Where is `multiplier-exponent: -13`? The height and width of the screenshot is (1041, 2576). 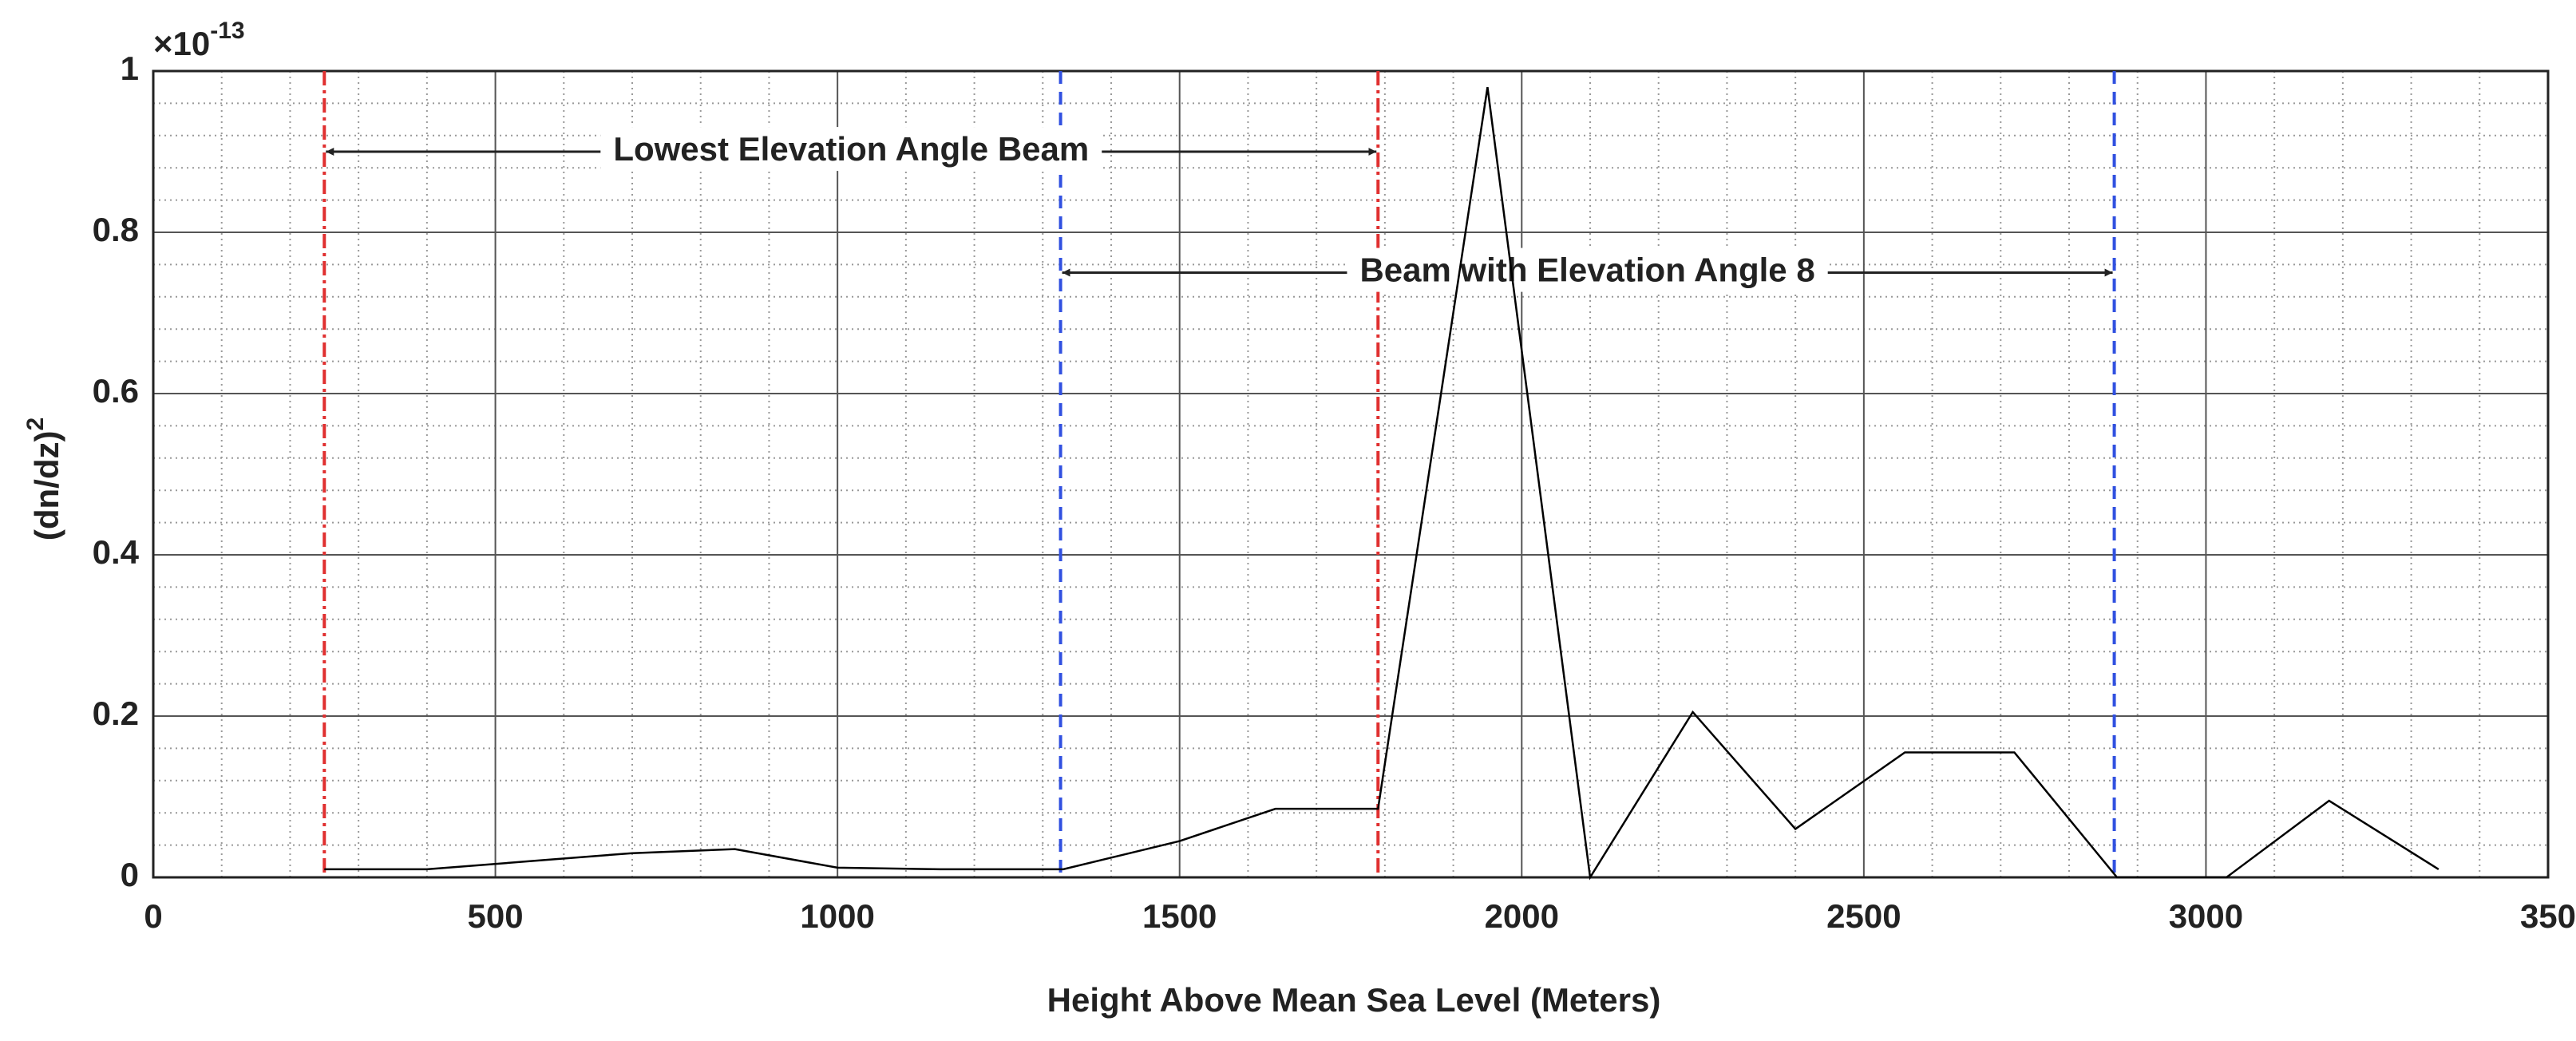 multiplier-exponent: -13 is located at coordinates (227, 31).